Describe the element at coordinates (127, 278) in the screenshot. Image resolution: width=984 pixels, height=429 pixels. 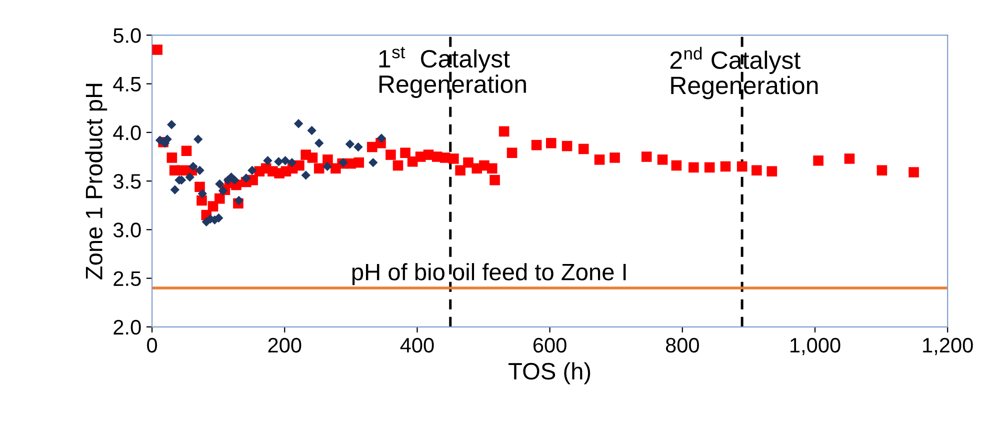
I see `y-tick-label: 2.5` at that location.